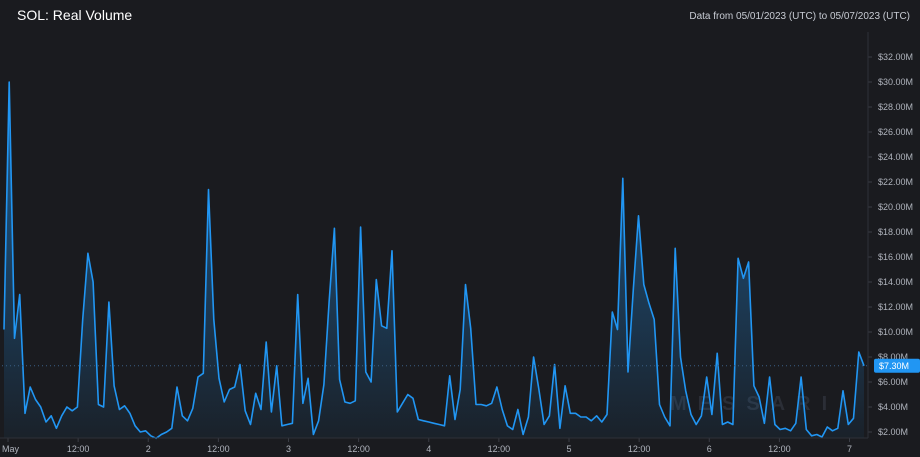  I want to click on y-tick-label: $8.00M, so click(893, 357).